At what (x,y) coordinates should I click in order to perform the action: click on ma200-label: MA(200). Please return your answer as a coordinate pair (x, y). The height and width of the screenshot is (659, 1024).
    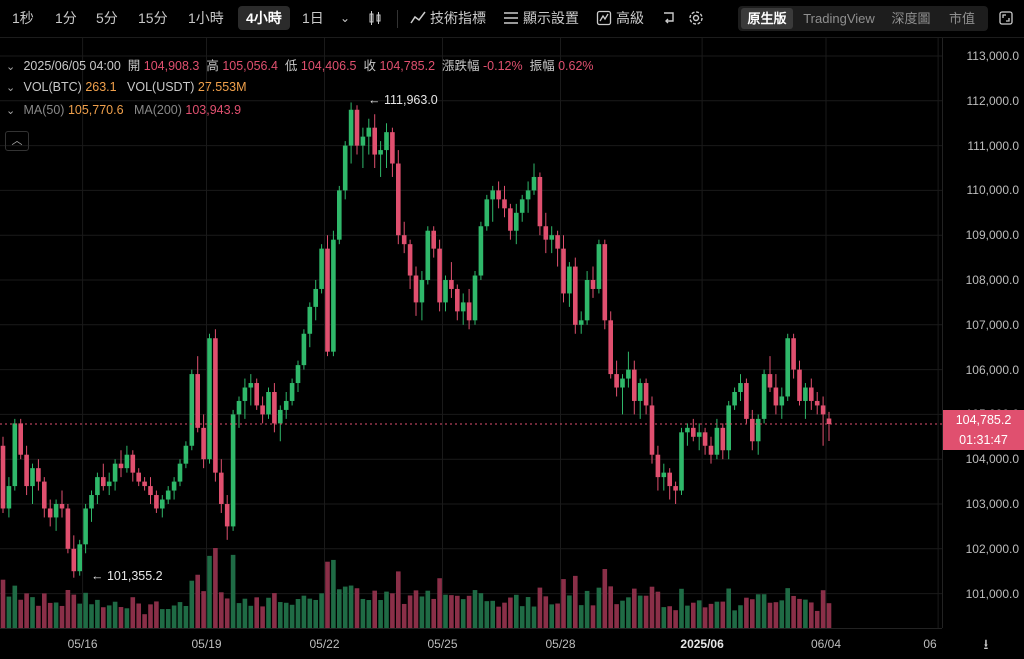
    Looking at the image, I should click on (157, 110).